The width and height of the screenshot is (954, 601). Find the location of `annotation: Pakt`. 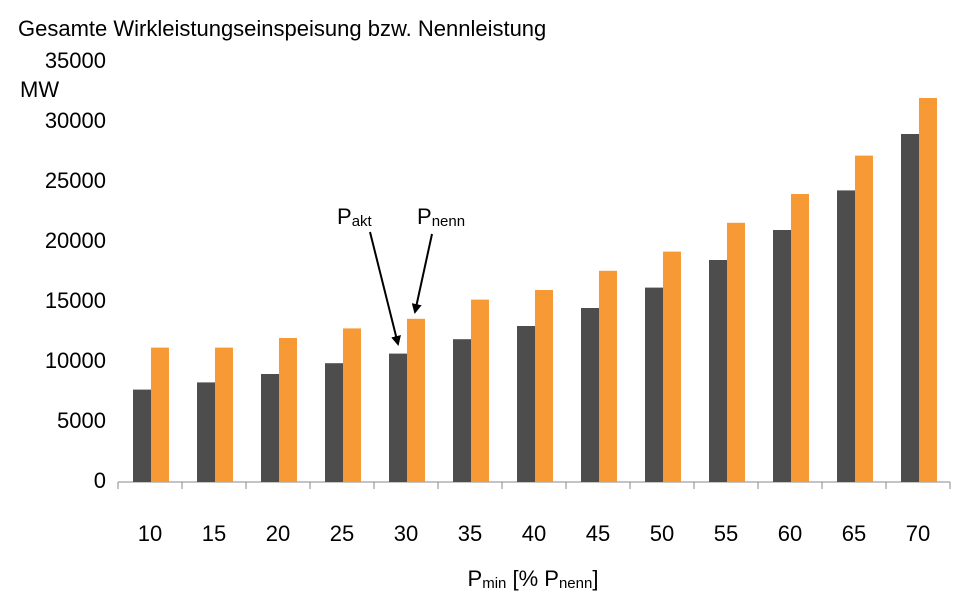

annotation: Pakt is located at coordinates (355, 217).